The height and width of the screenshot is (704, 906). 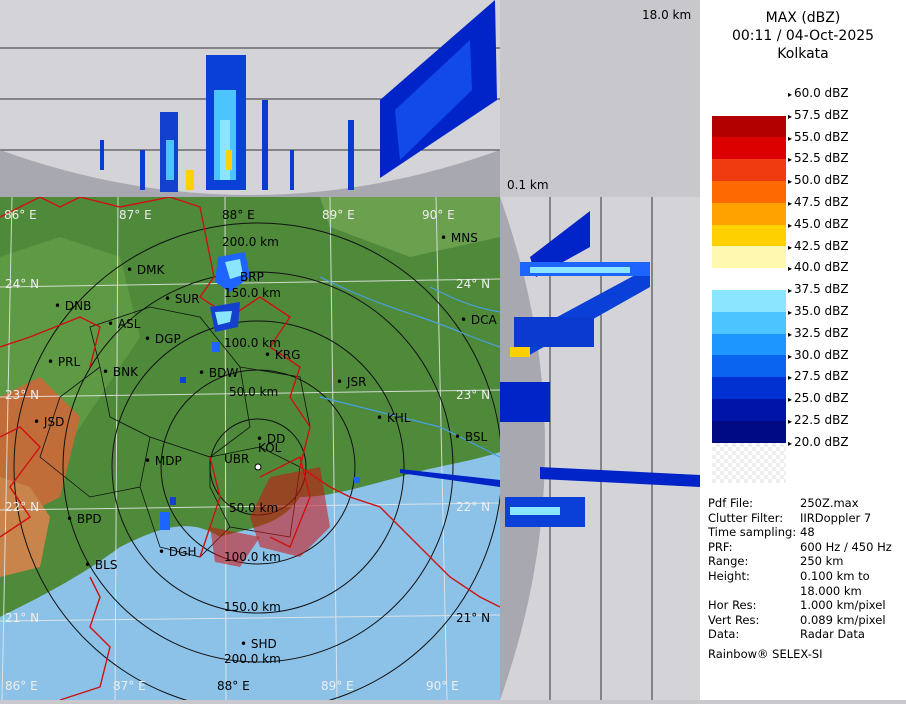 I want to click on legend-label: 40.0 dBZ, so click(x=818, y=267).